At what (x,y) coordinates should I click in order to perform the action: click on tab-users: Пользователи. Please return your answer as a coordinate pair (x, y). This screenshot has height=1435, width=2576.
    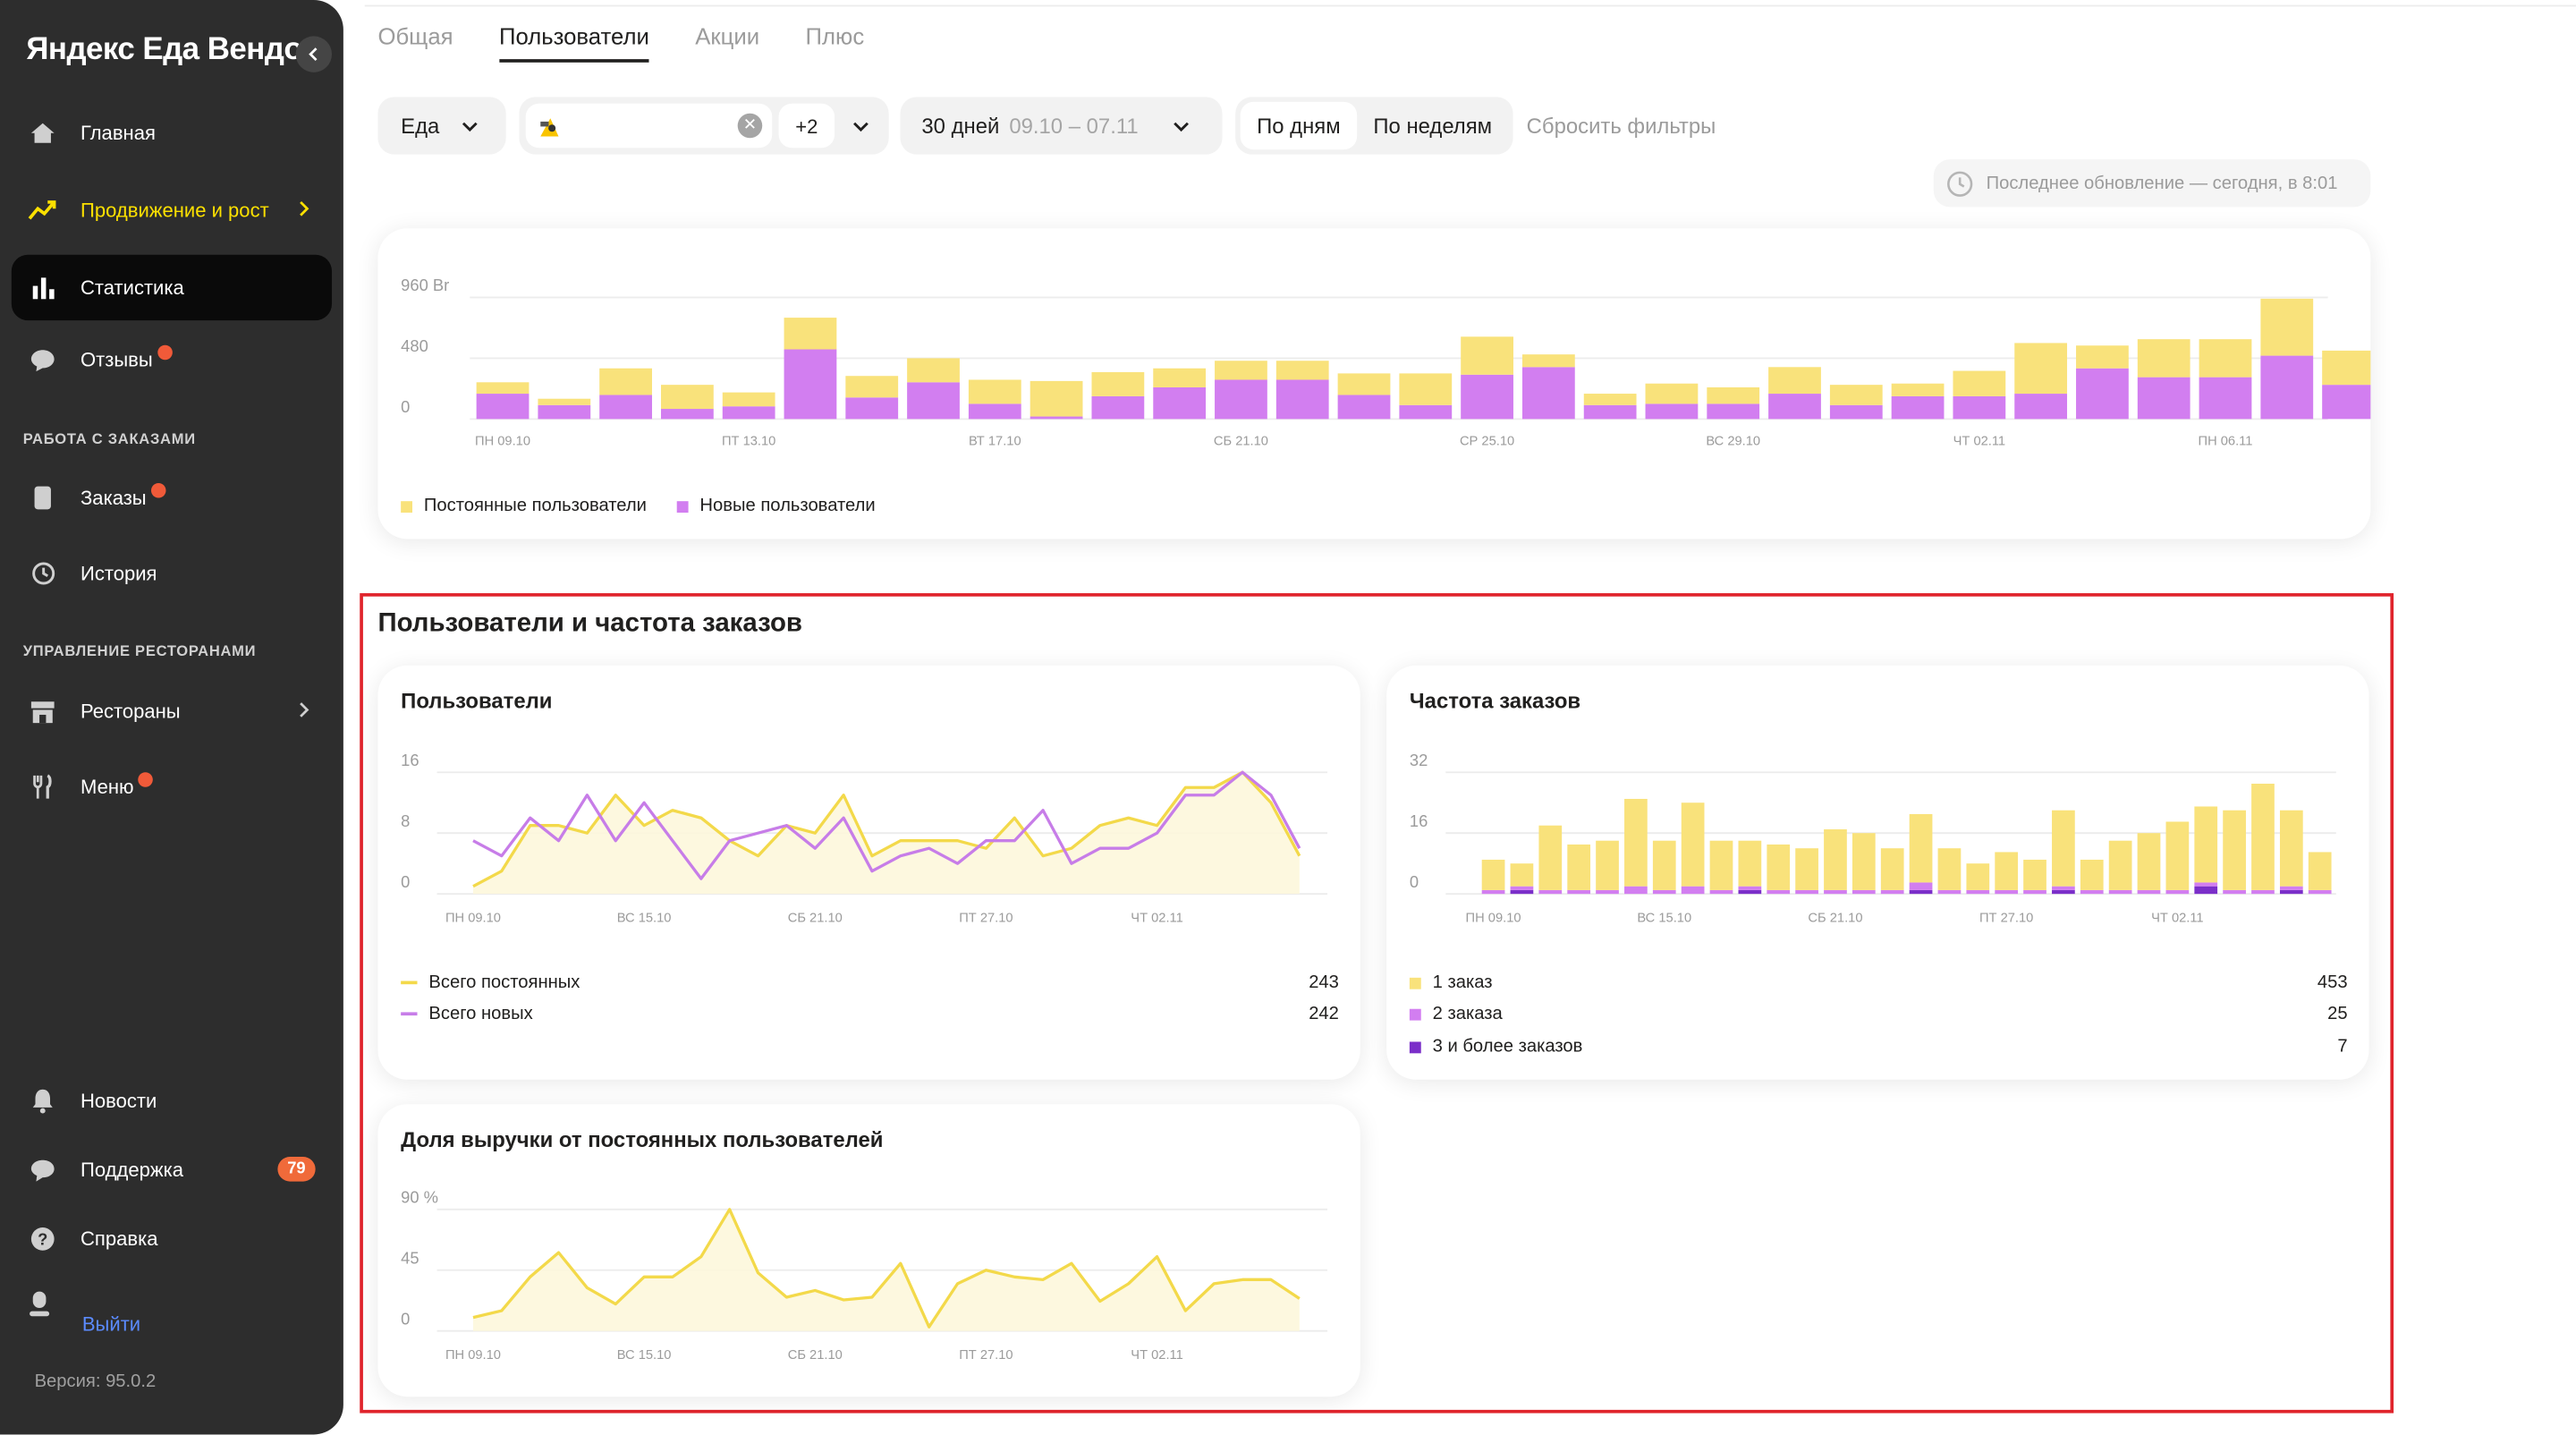
    Looking at the image, I should click on (573, 43).